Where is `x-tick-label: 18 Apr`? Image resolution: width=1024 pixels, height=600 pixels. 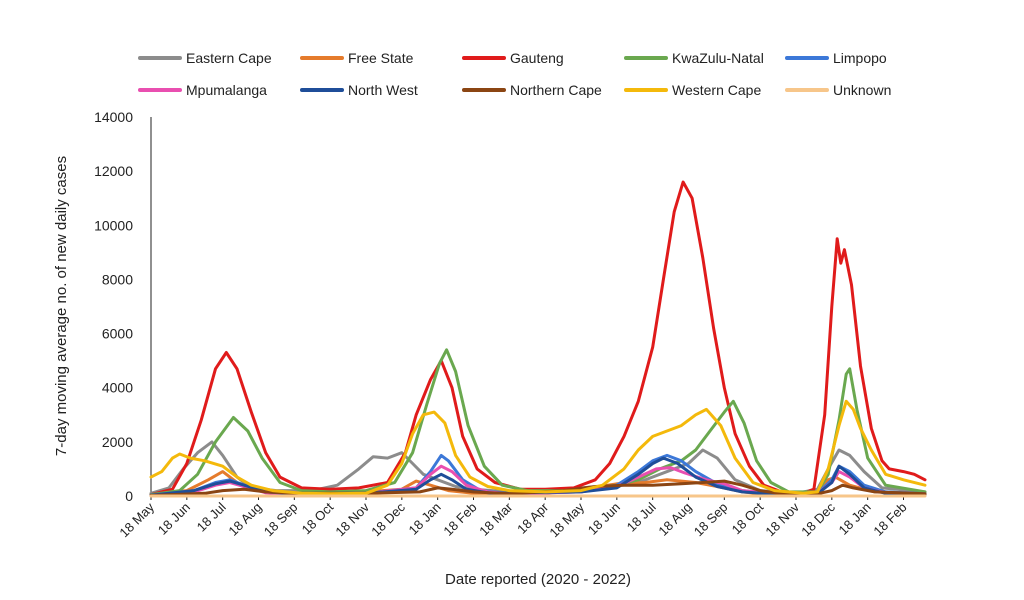 x-tick-label: 18 Apr is located at coordinates (533, 518).